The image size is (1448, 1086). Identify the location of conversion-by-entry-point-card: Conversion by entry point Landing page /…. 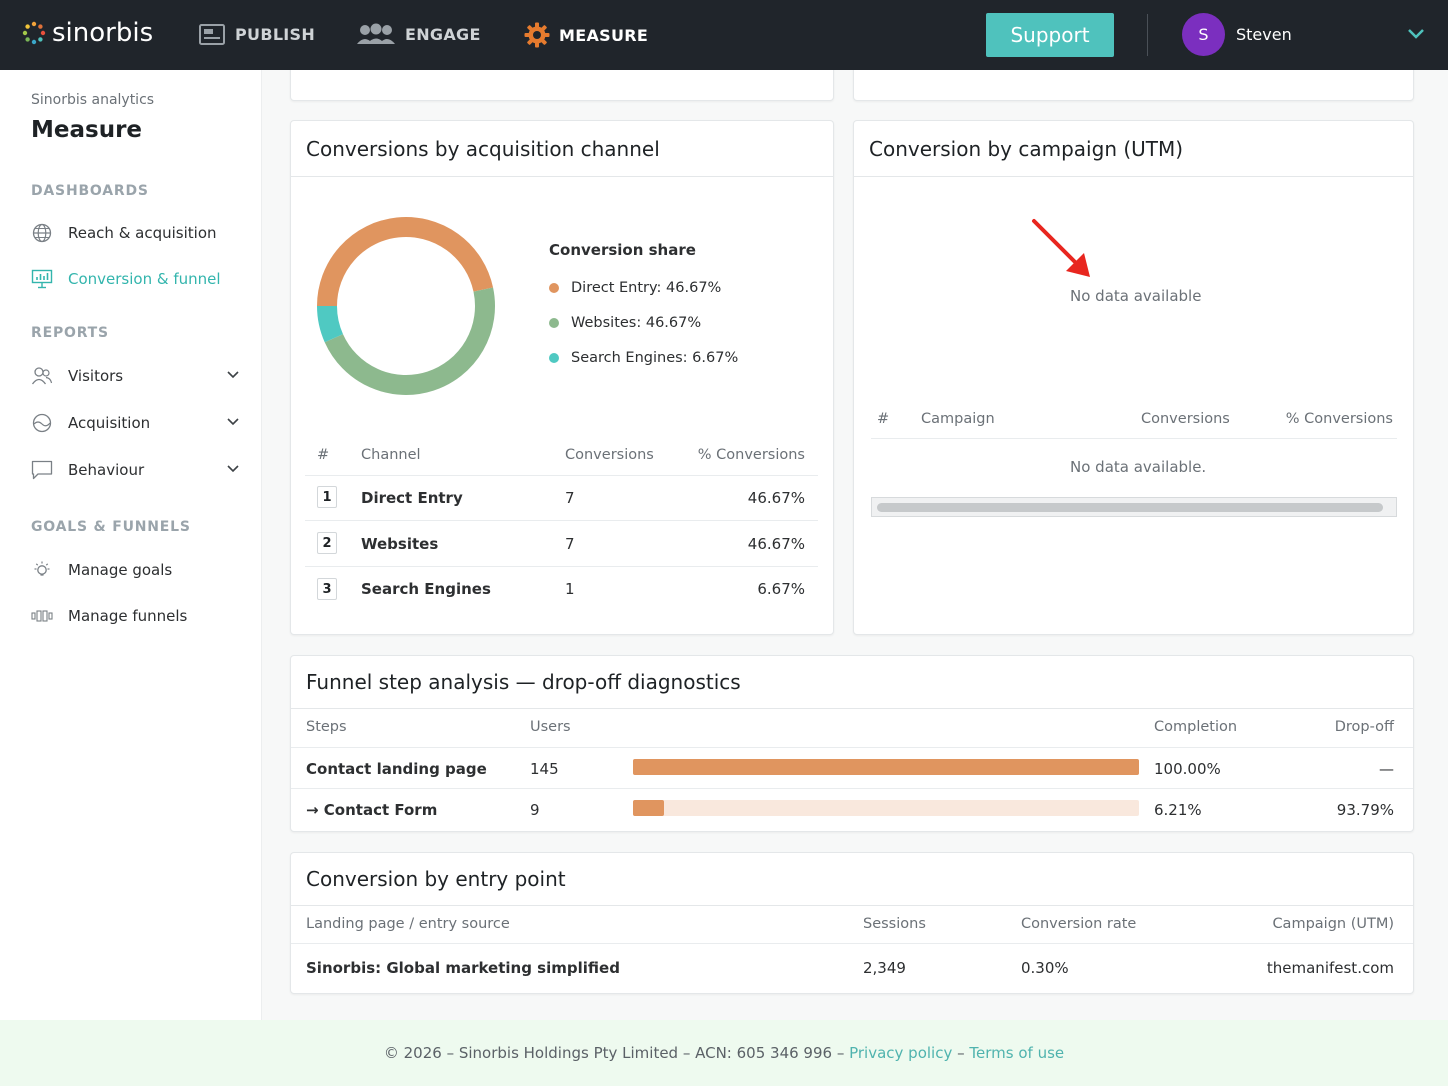
(852, 923).